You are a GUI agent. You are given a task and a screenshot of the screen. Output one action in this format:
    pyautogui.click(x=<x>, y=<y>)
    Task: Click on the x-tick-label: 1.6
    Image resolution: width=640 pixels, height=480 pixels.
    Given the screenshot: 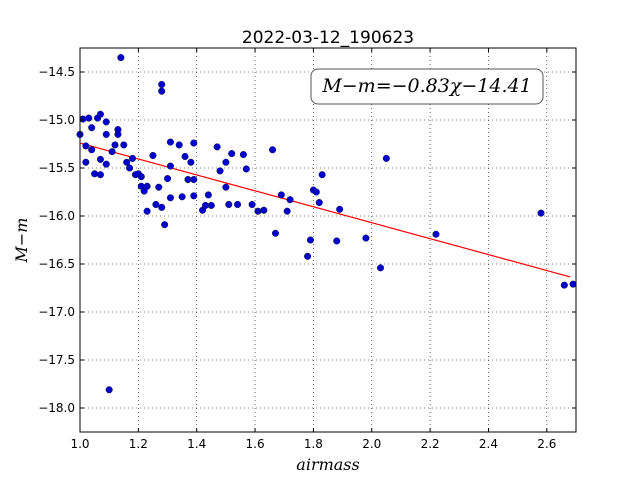 What is the action you would take?
    pyautogui.click(x=255, y=444)
    